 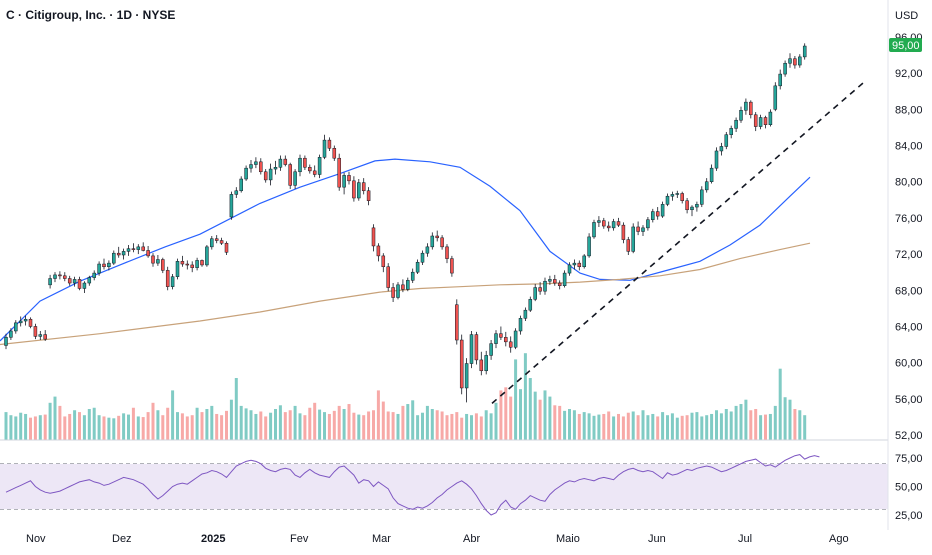 What do you see at coordinates (909, 436) in the screenshot?
I see `price-tick-label: 52,00` at bounding box center [909, 436].